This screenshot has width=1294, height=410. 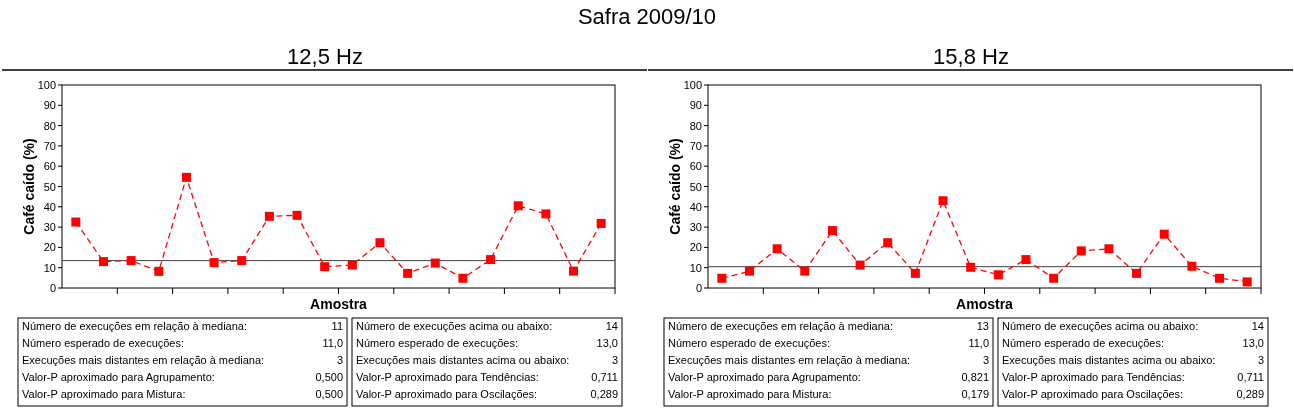 What do you see at coordinates (647, 16) in the screenshot?
I see `text: Safra 2009/10` at bounding box center [647, 16].